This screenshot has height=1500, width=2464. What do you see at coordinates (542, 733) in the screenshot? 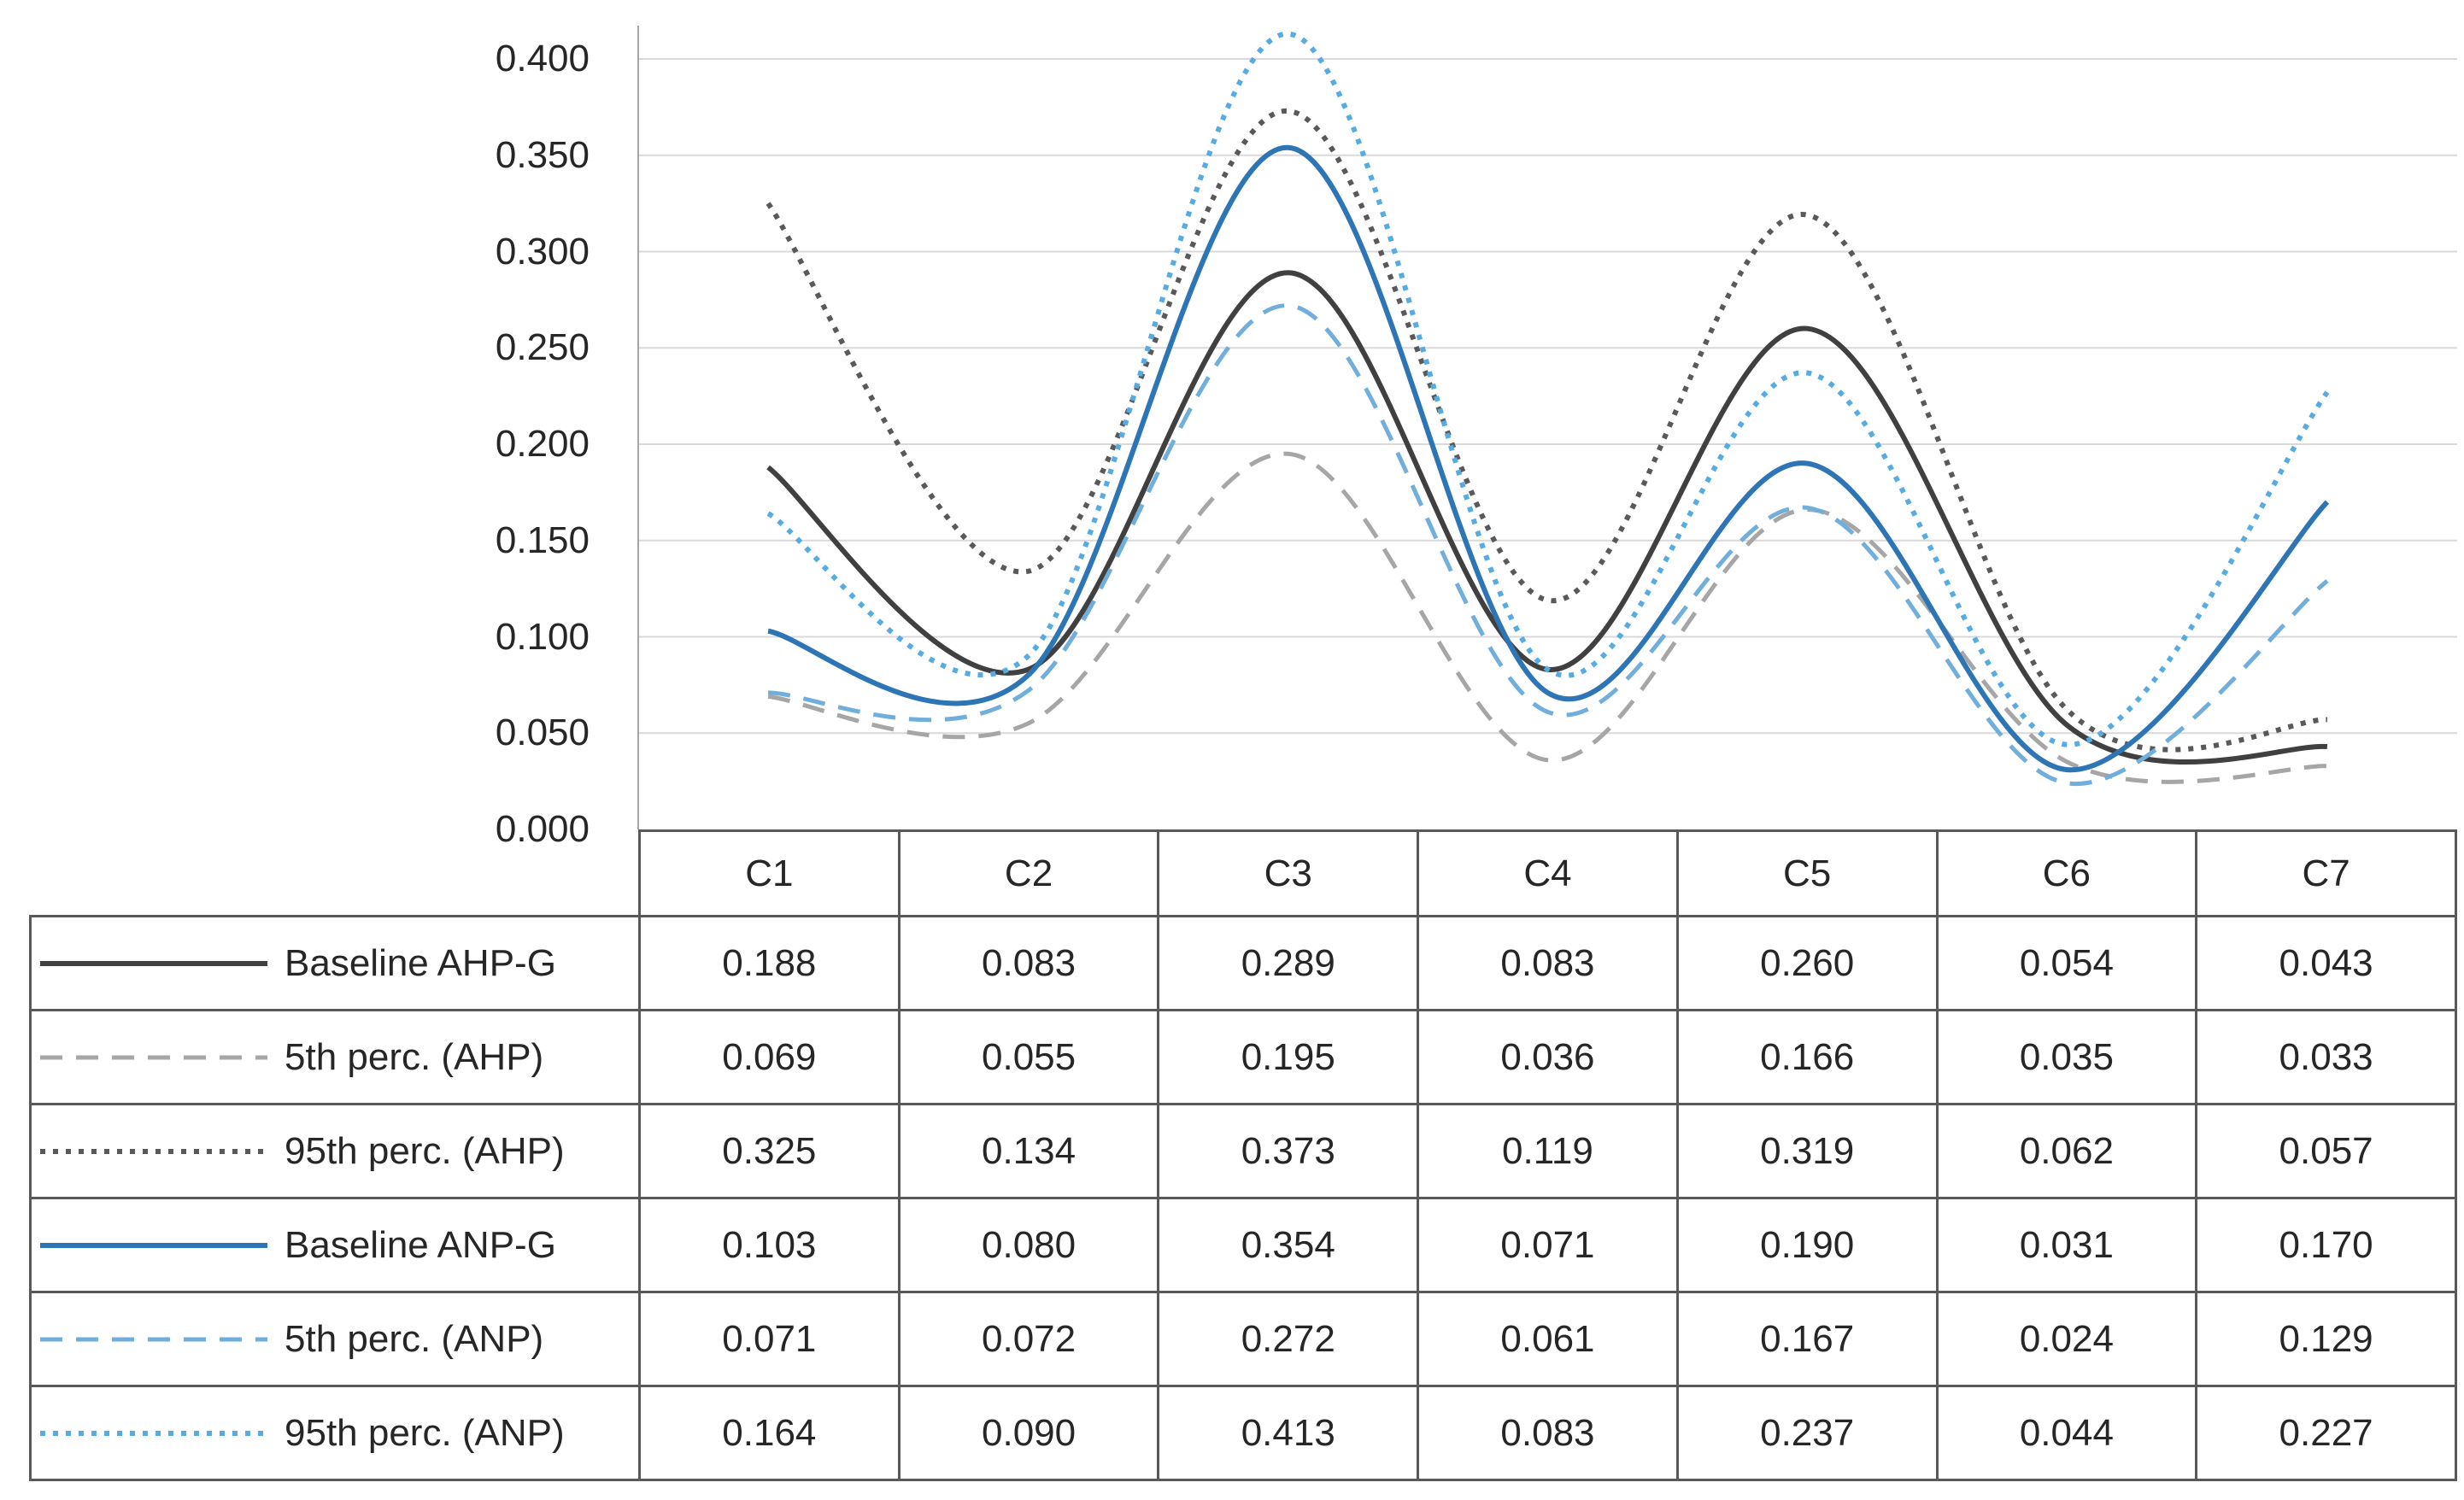
I see `y-tick-label: 0.050` at bounding box center [542, 733].